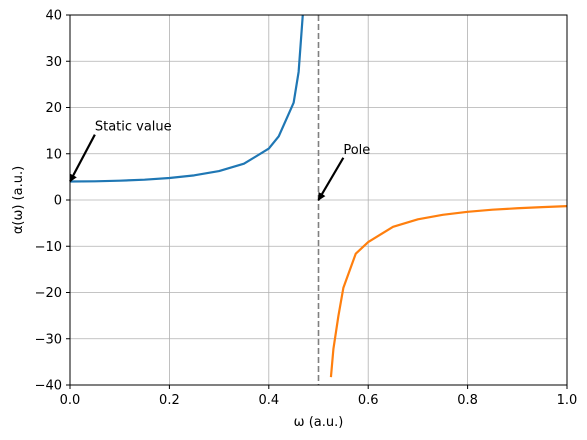 The height and width of the screenshot is (440, 587). What do you see at coordinates (48, 247) in the screenshot?
I see `y-tick-label: −10` at bounding box center [48, 247].